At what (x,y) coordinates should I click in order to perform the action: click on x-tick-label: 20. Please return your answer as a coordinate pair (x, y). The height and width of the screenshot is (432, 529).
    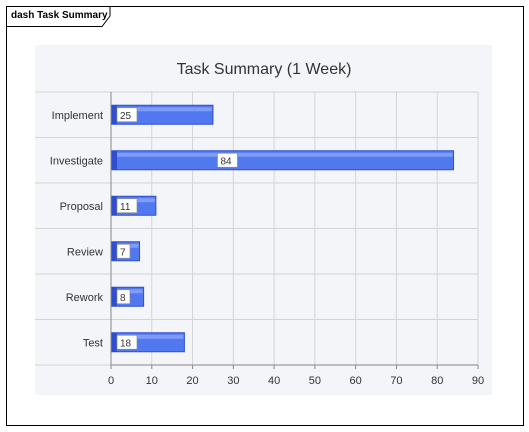
    Looking at the image, I should click on (192, 381).